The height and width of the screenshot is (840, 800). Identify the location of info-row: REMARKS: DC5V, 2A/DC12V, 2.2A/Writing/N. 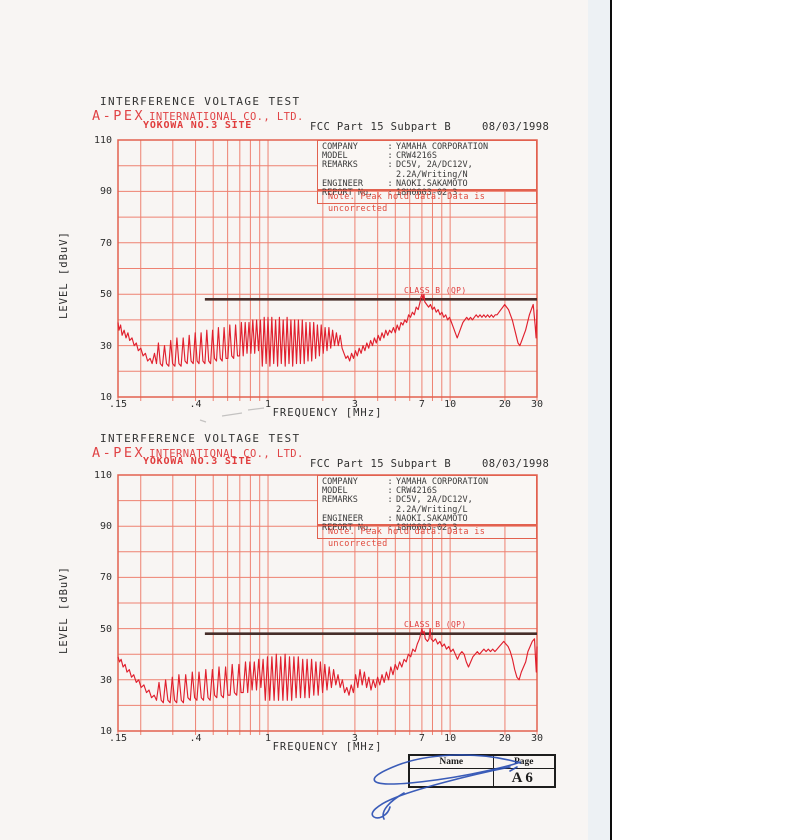
(429, 170).